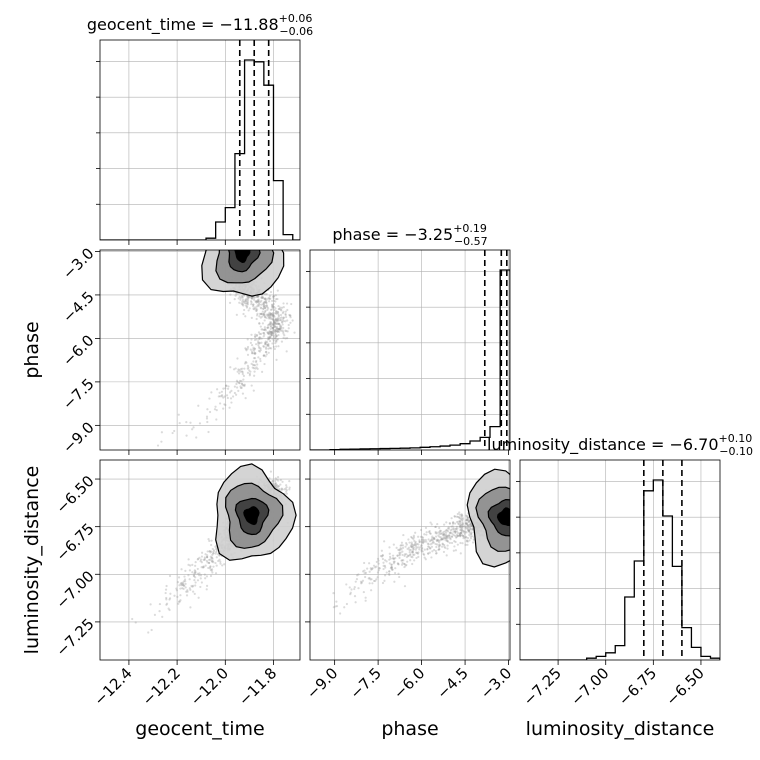  What do you see at coordinates (470, 228) in the screenshot?
I see `title-sup: +0.19` at bounding box center [470, 228].